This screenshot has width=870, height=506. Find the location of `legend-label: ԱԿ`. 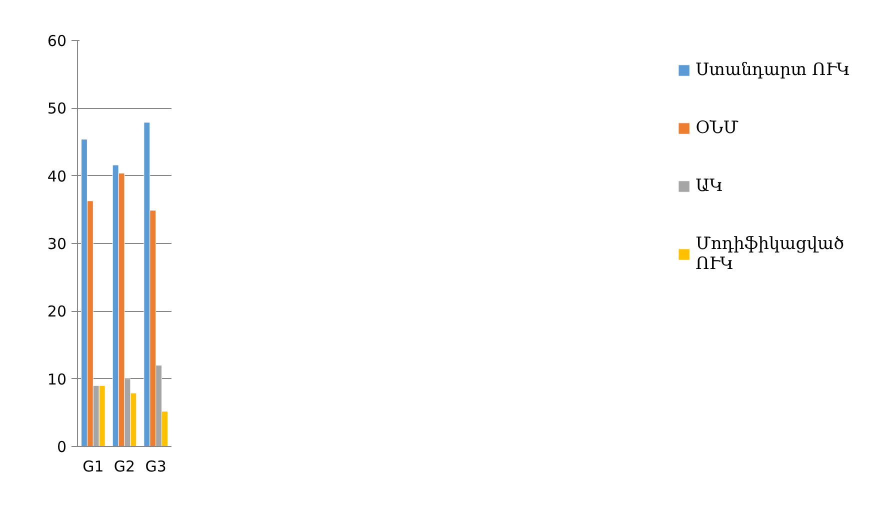

legend-label: ԱԿ is located at coordinates (709, 186).